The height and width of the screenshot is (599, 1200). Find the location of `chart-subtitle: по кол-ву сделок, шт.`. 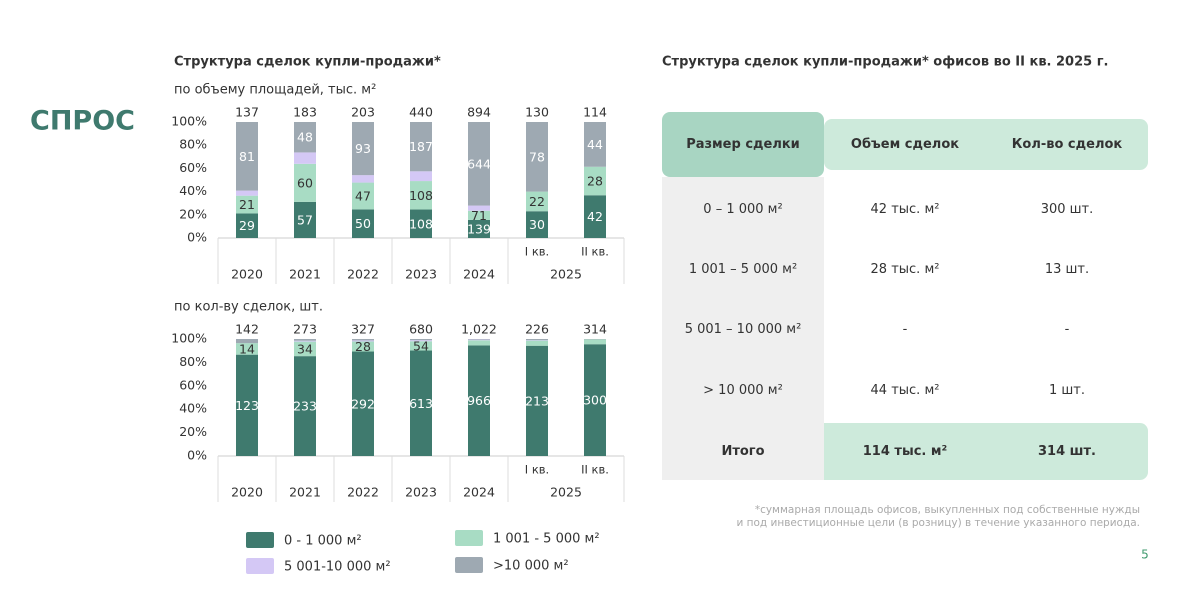

chart-subtitle: по кол-ву сделок, шт. is located at coordinates (248, 307).